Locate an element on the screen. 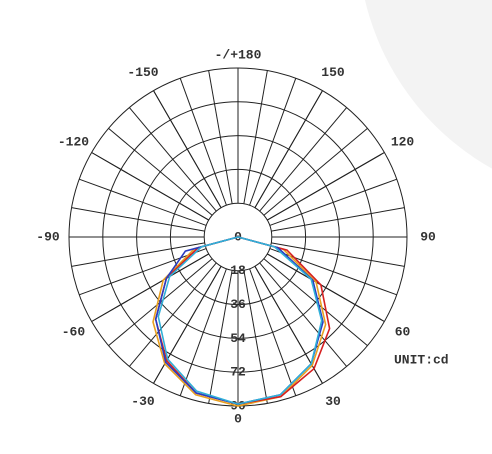 Image resolution: width=492 pixels, height=454 pixels. ring is located at coordinates (238, 237).